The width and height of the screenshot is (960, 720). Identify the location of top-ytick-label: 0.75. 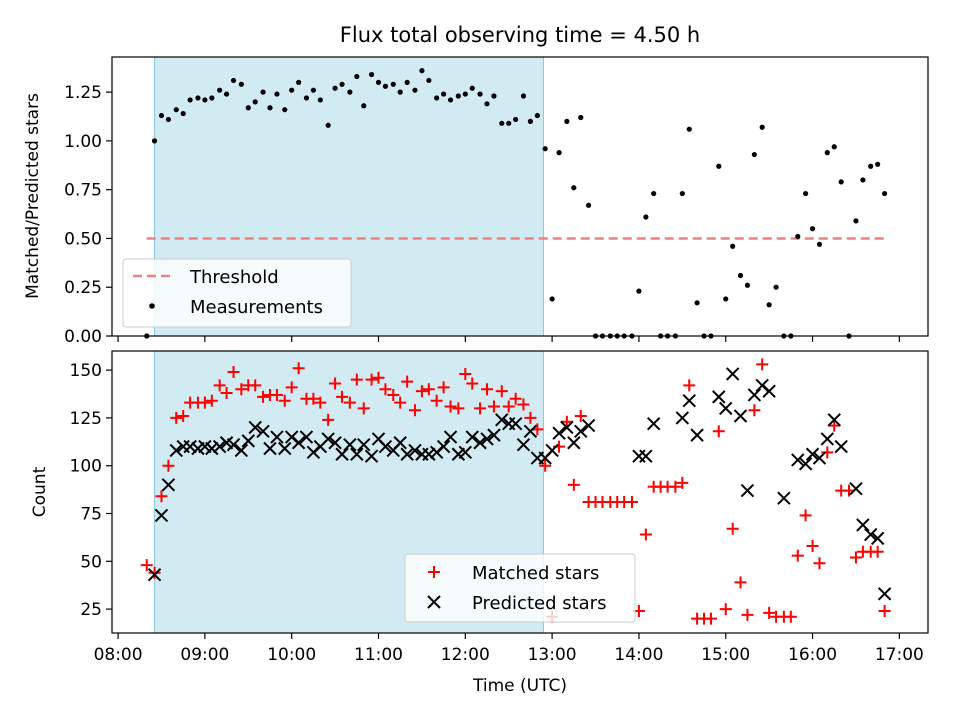
(83, 191).